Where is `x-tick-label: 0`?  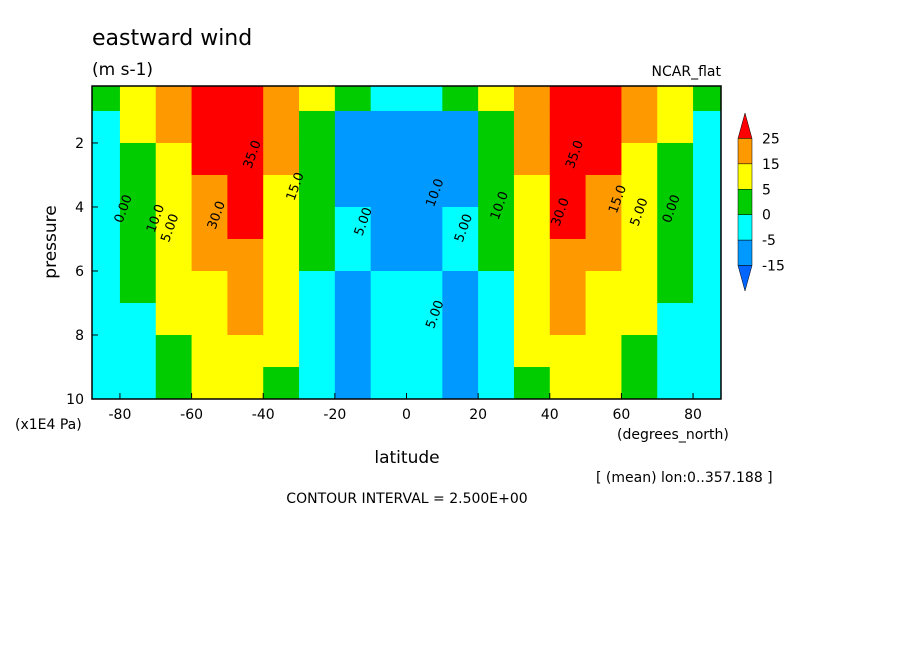 x-tick-label: 0 is located at coordinates (406, 415).